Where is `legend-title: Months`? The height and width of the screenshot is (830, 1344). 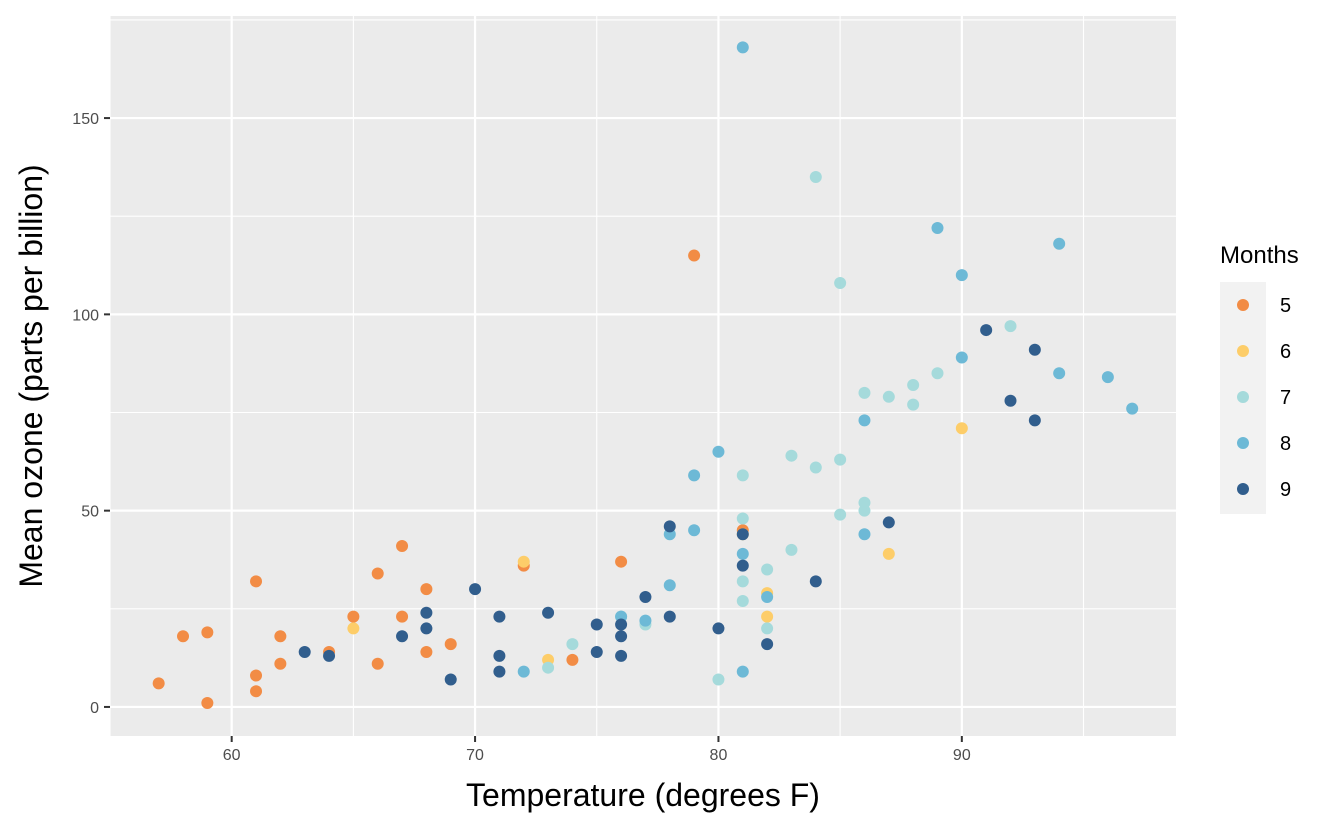
legend-title: Months is located at coordinates (1259, 255).